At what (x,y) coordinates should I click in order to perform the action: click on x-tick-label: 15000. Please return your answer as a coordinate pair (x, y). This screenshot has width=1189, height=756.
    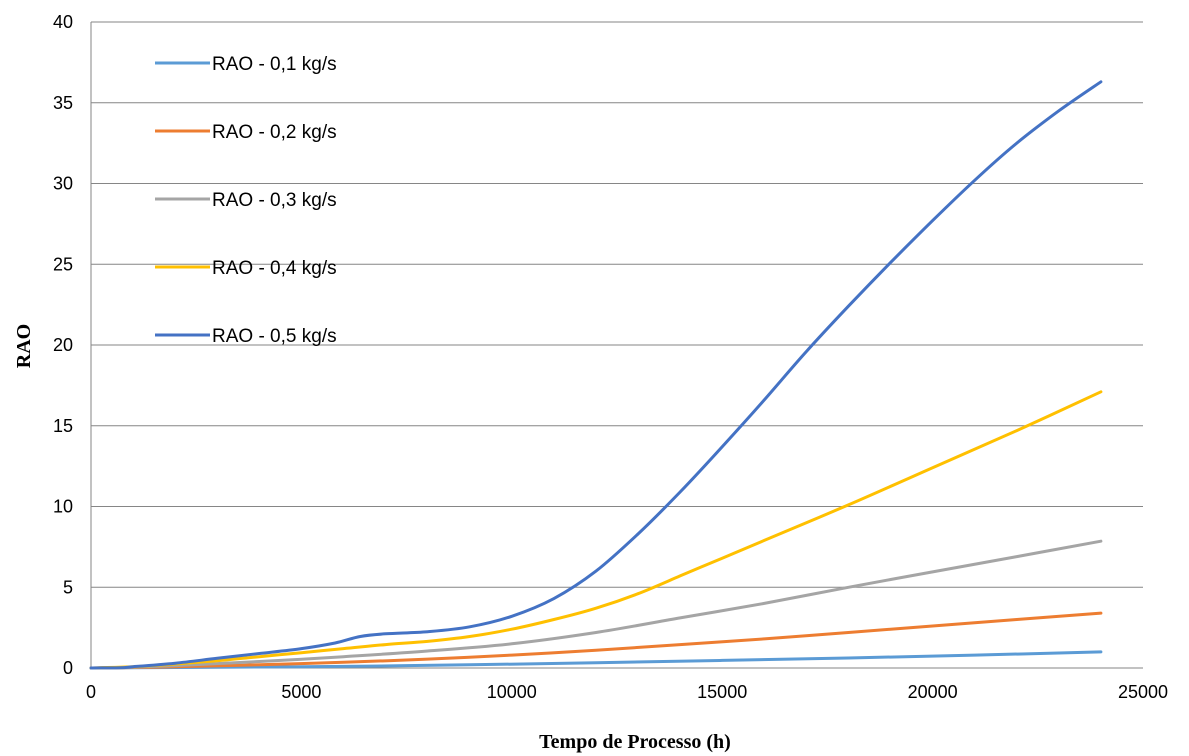
    Looking at the image, I should click on (722, 692).